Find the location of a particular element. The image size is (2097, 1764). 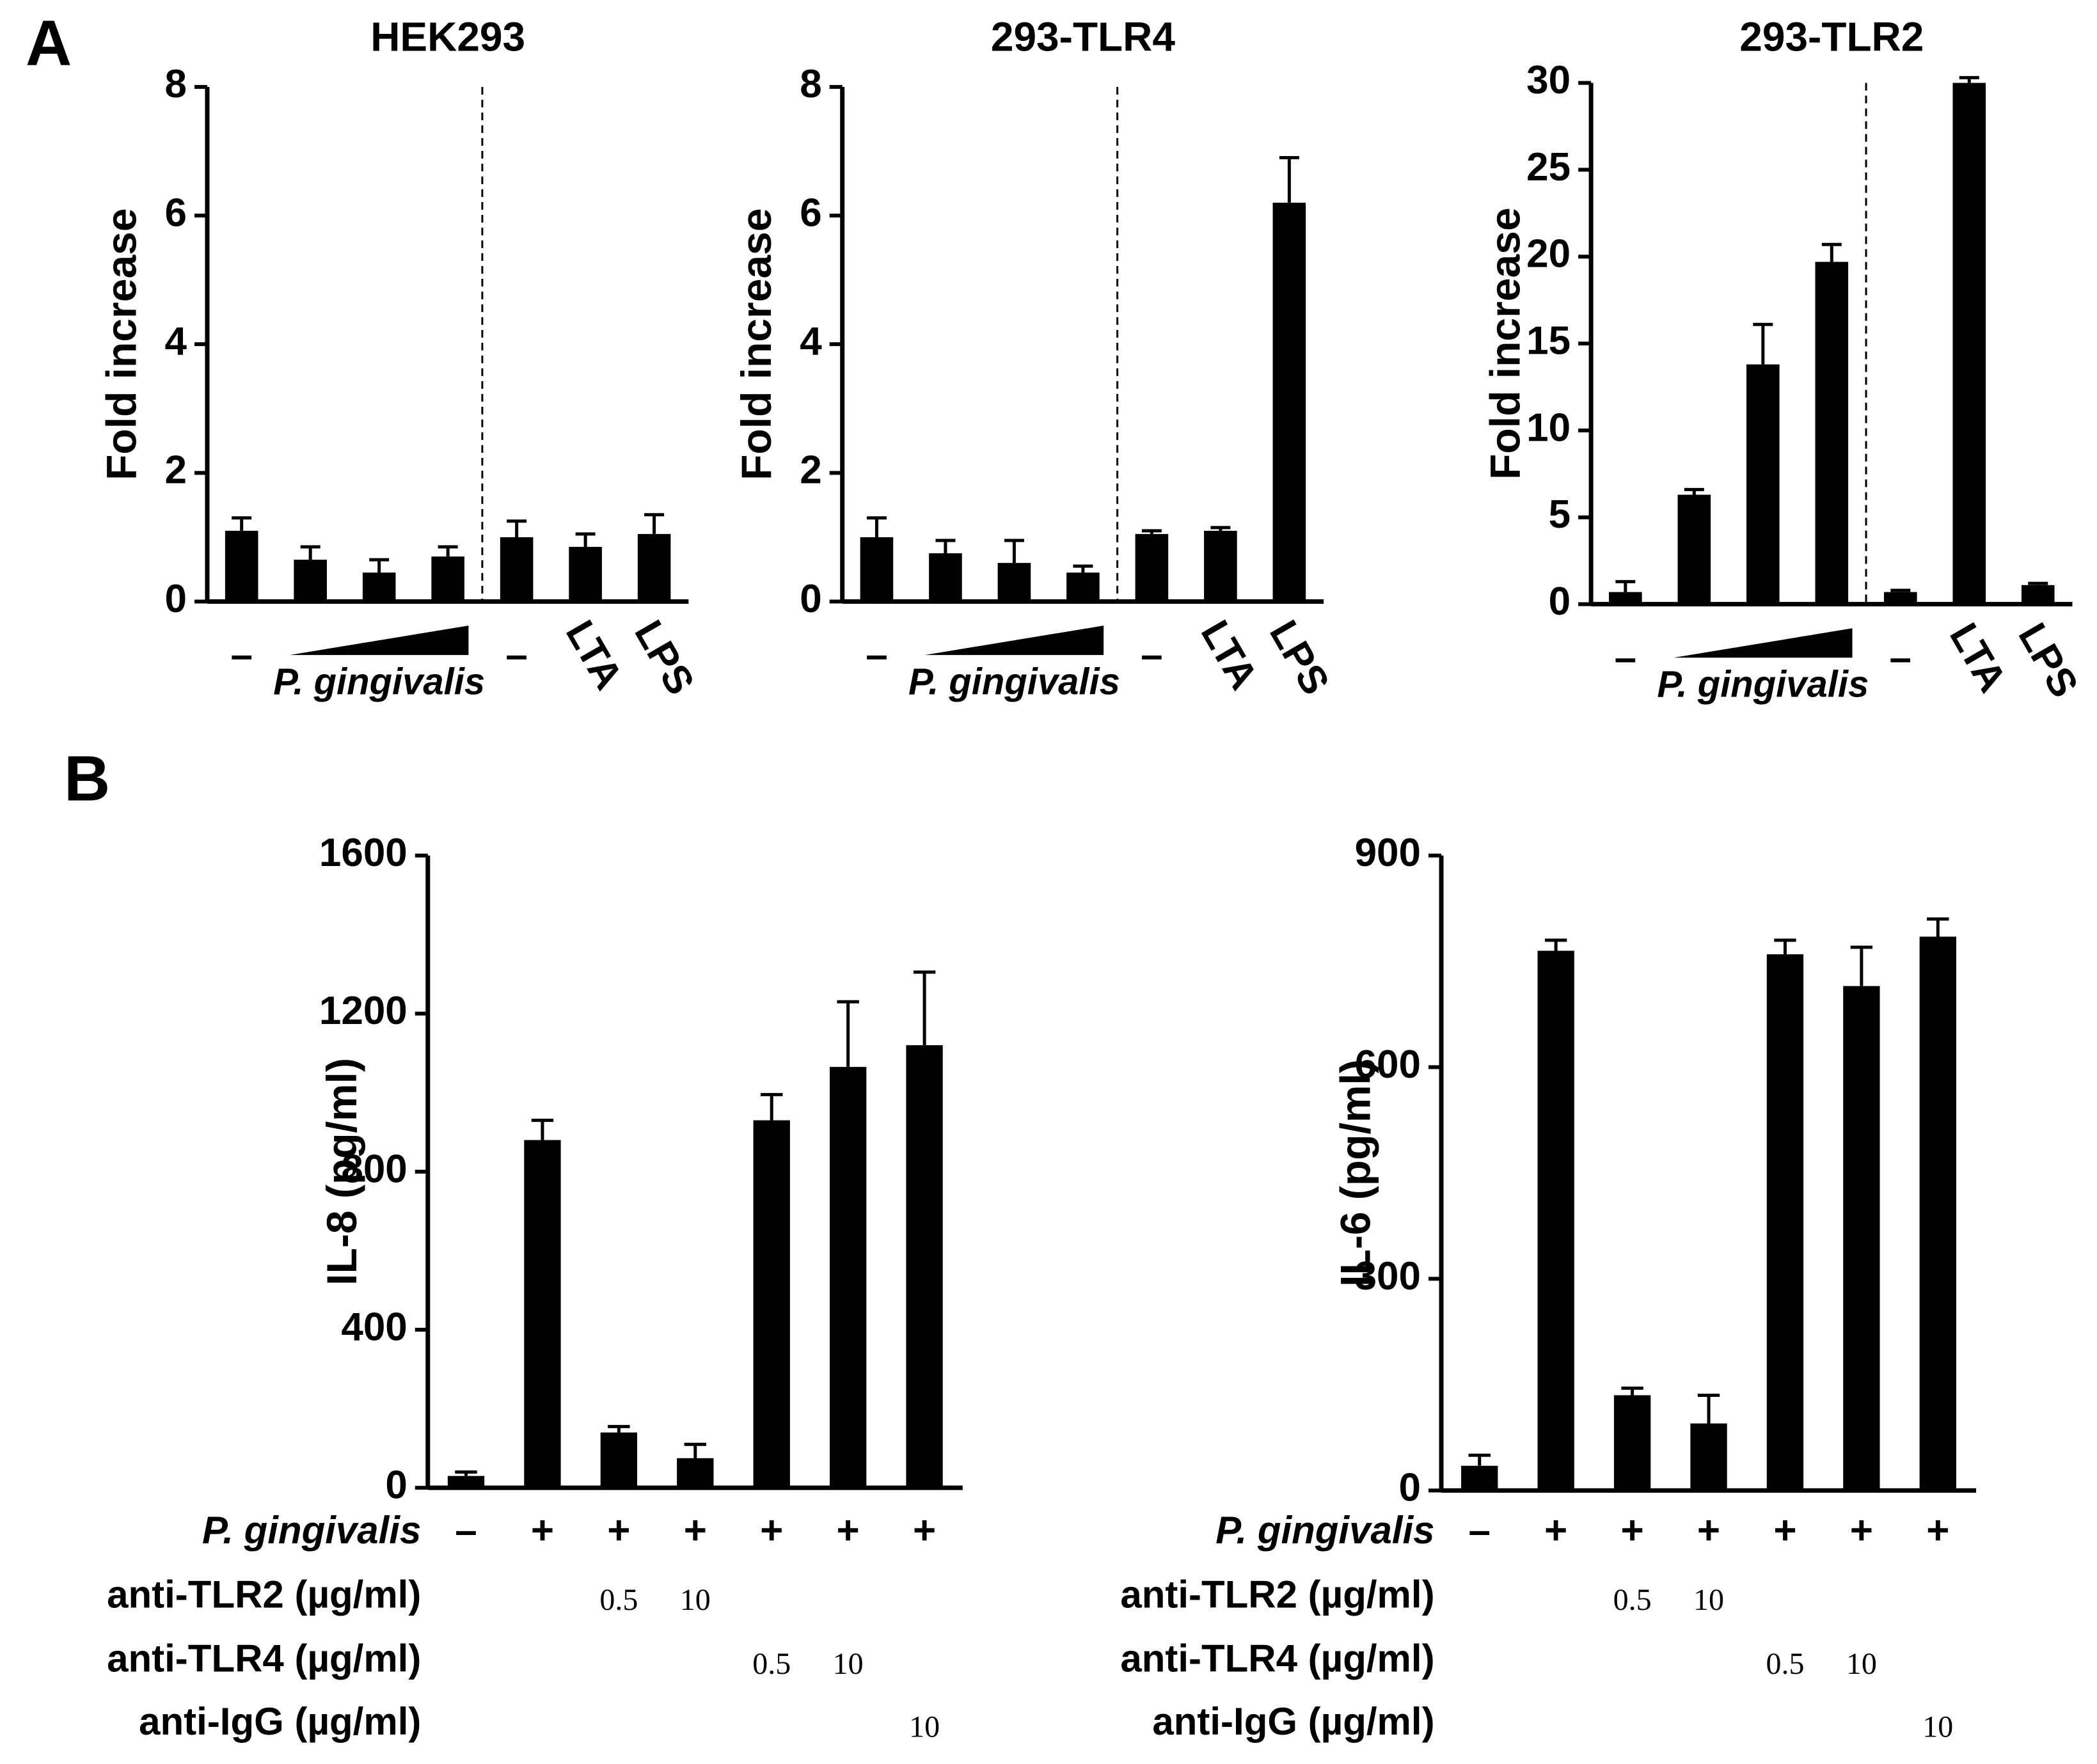

y-tick-label: 600 is located at coordinates (1388, 1065).